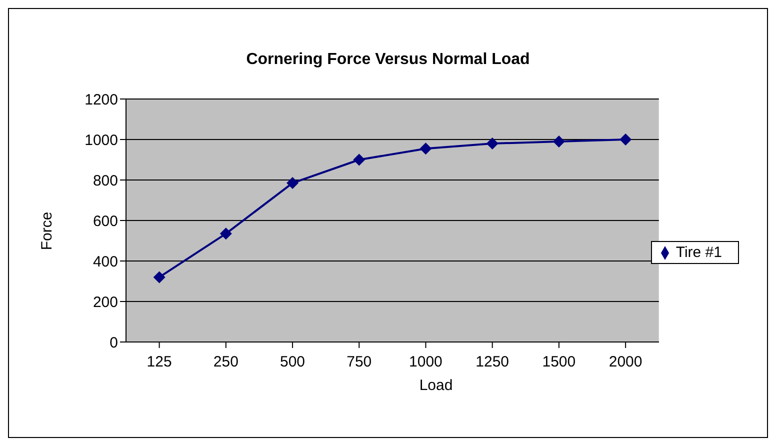 The width and height of the screenshot is (776, 447). Describe the element at coordinates (625, 362) in the screenshot. I see `x-tick-label: 2000` at that location.